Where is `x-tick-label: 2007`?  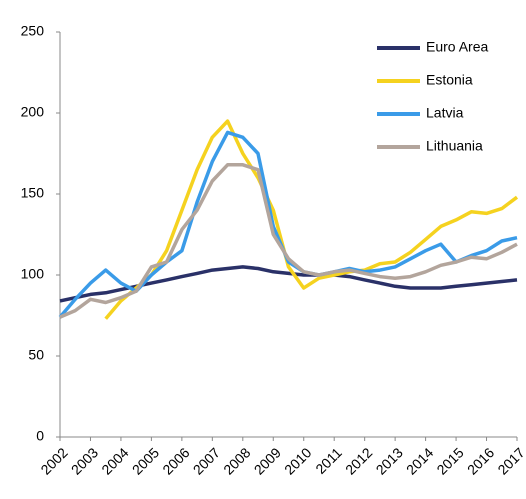
x-tick-label: 2007 is located at coordinates (206, 460).